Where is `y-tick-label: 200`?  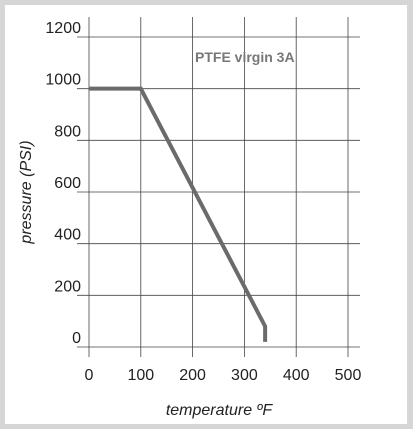 y-tick-label: 200 is located at coordinates (67, 286).